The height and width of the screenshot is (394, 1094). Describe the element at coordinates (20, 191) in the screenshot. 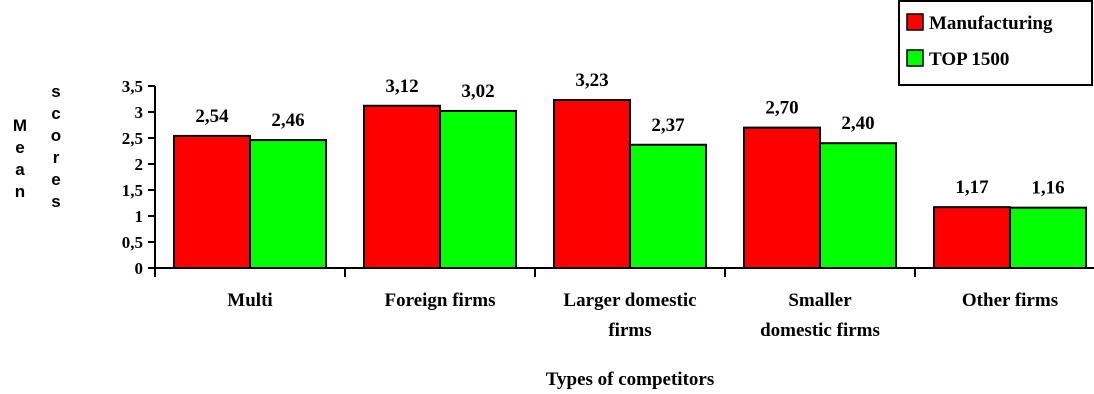

I see `y-axis-title-letter: n` at that location.